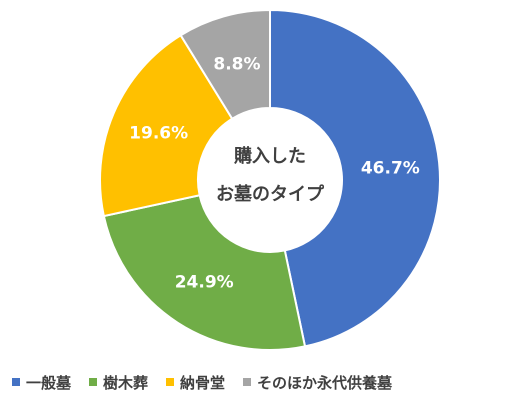  Describe the element at coordinates (236, 65) in the screenshot. I see `slice-label-そのほか永代供養墓: 8.8%` at that location.